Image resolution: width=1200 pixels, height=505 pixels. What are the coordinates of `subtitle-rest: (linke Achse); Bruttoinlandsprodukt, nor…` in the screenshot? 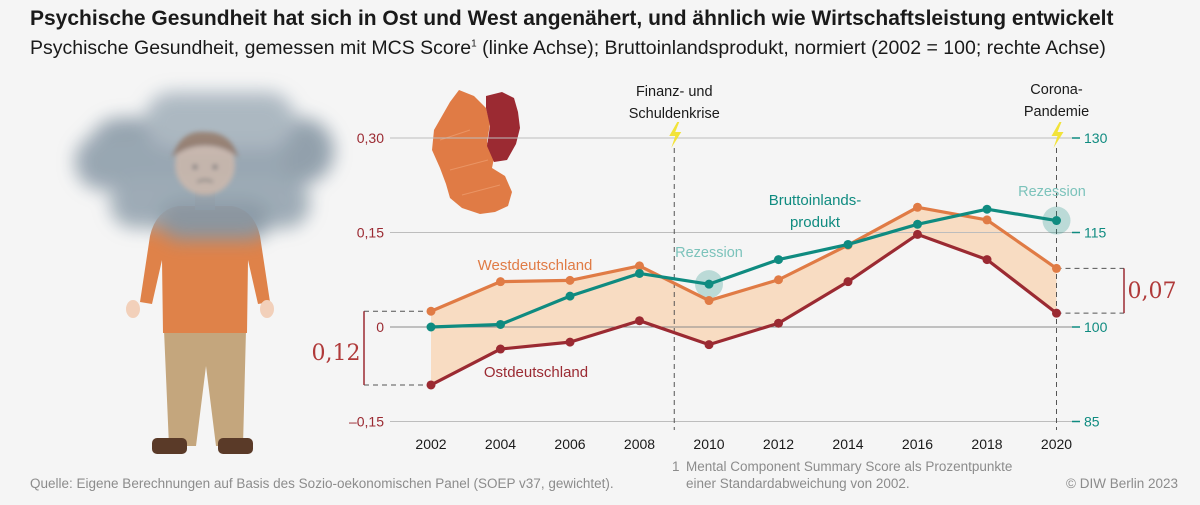 It's located at (791, 48).